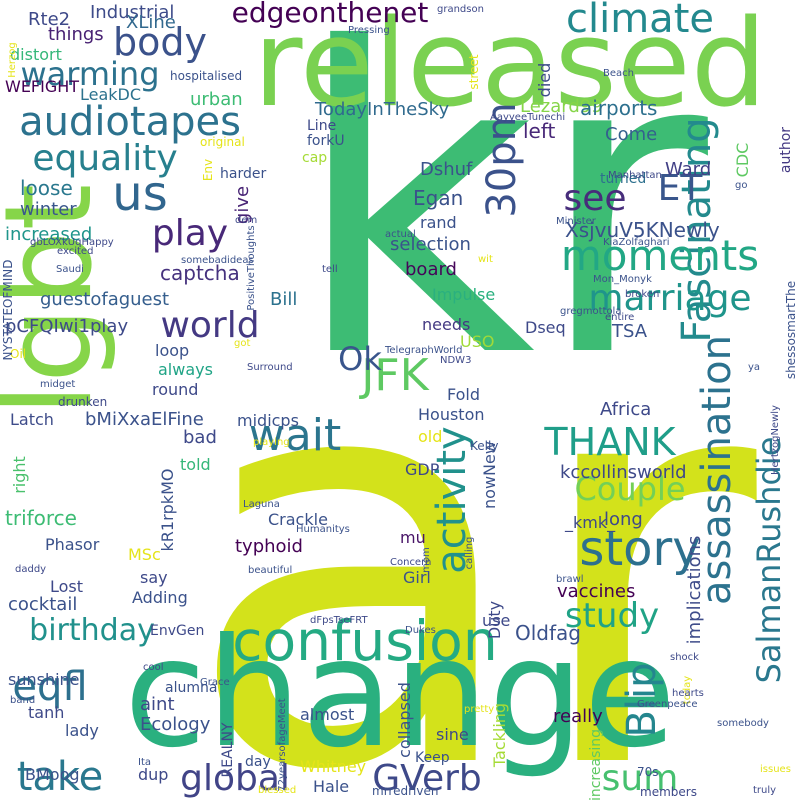 The image size is (800, 800). What do you see at coordinates (681, 188) in the screenshot?
I see `word-et: ET` at bounding box center [681, 188].